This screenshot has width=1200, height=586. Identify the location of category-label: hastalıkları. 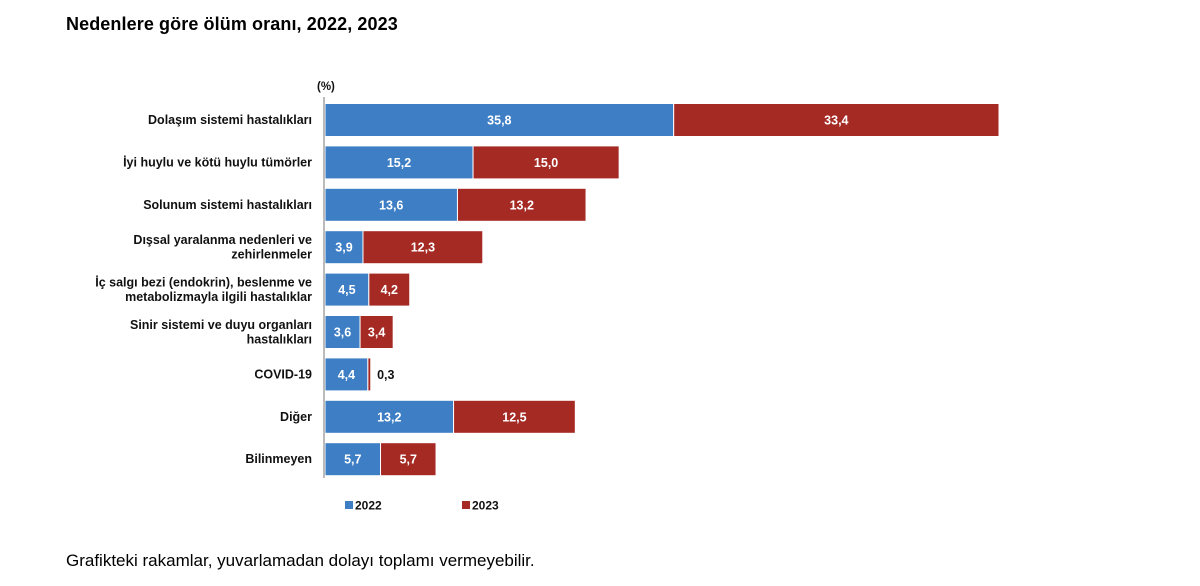
(279, 339).